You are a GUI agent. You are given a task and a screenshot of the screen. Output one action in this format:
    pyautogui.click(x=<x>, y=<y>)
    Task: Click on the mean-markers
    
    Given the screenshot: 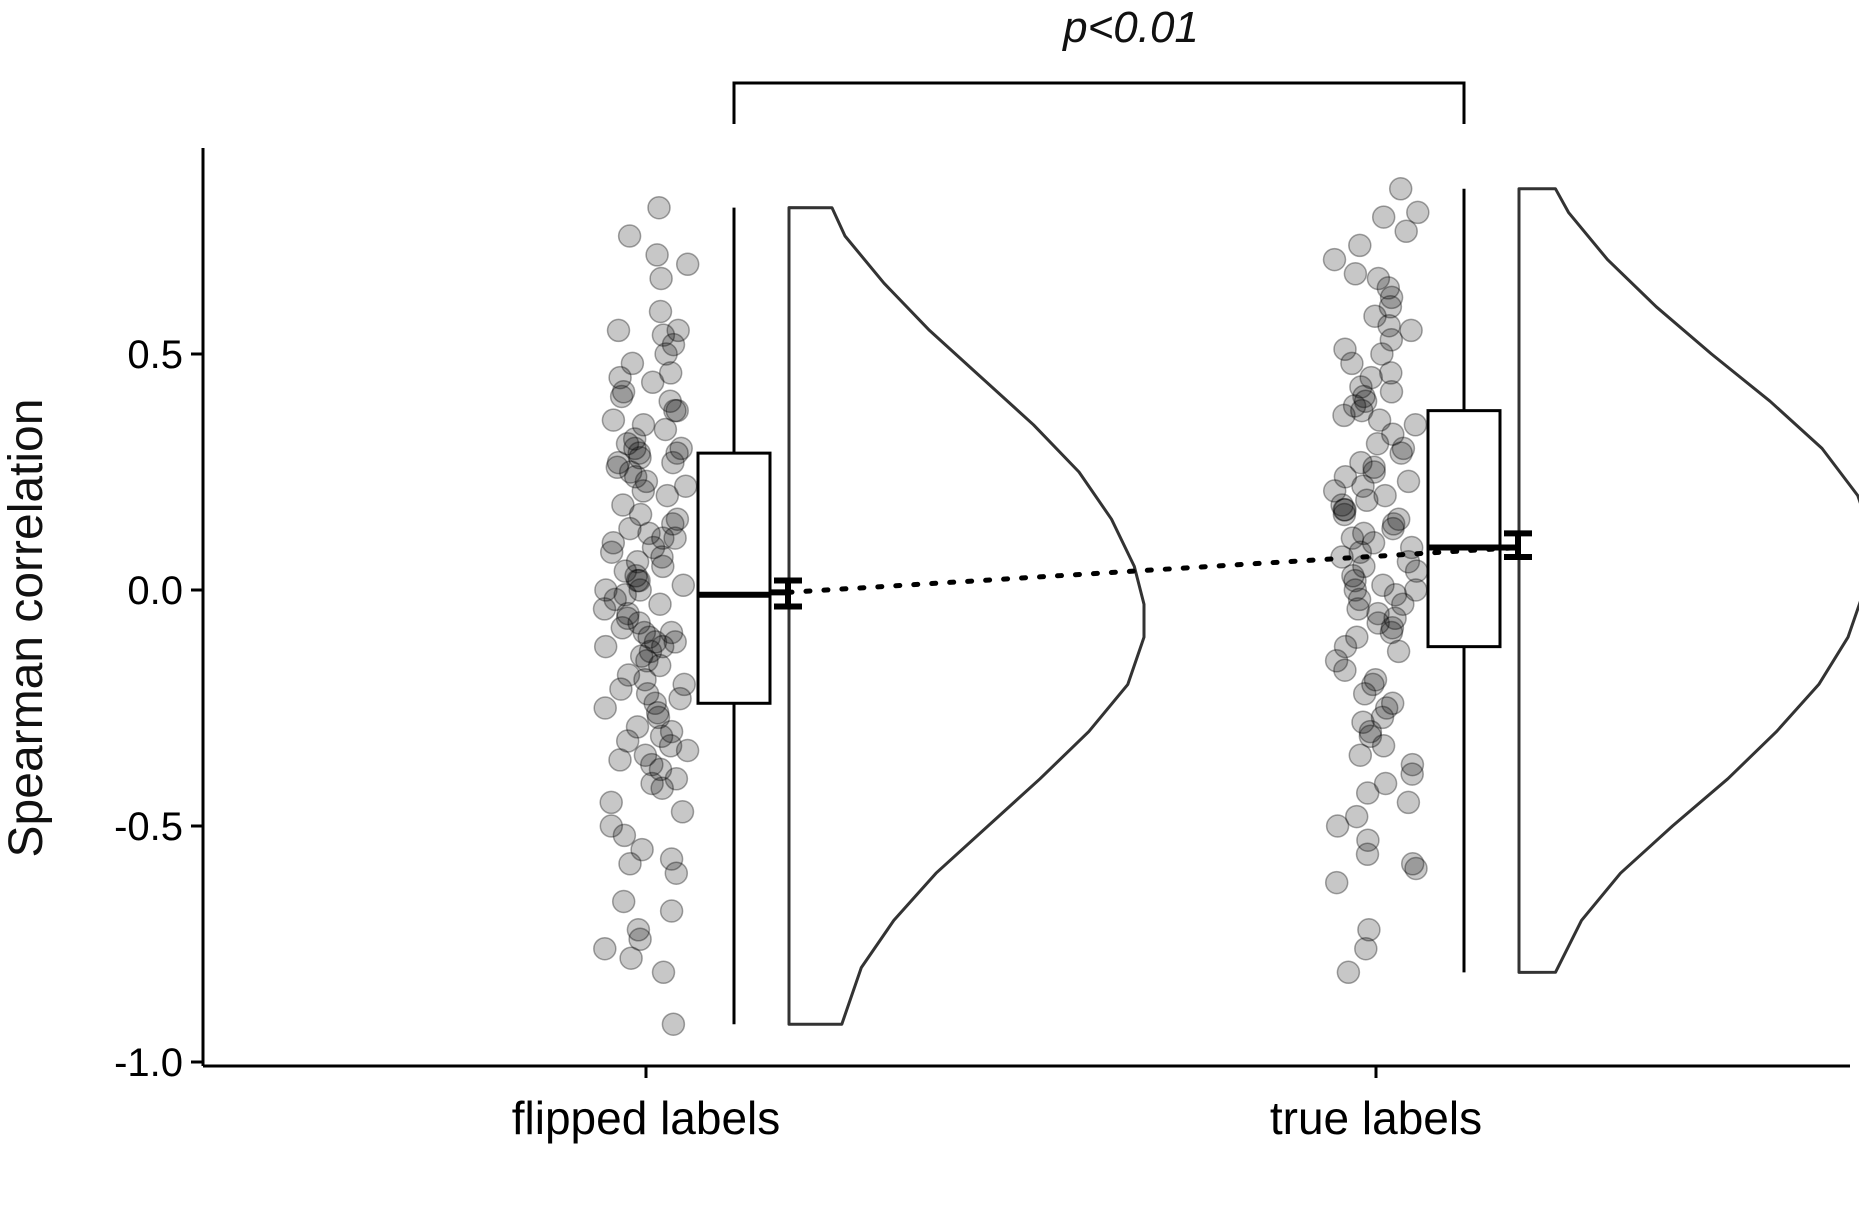 What is the action you would take?
    pyautogui.click(x=1151, y=570)
    